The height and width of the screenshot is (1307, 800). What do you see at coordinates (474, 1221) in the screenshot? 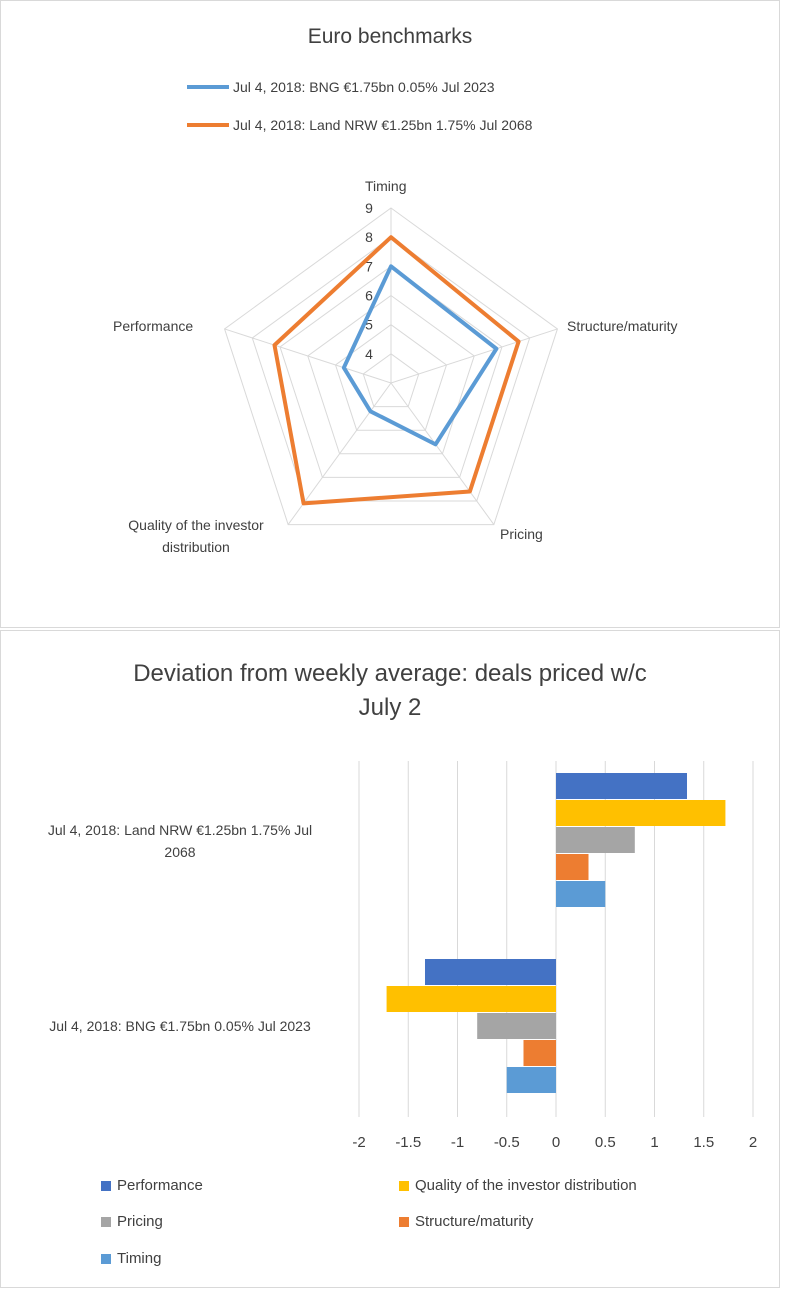
I see `bar-legend-label-structure: Structure/maturity` at bounding box center [474, 1221].